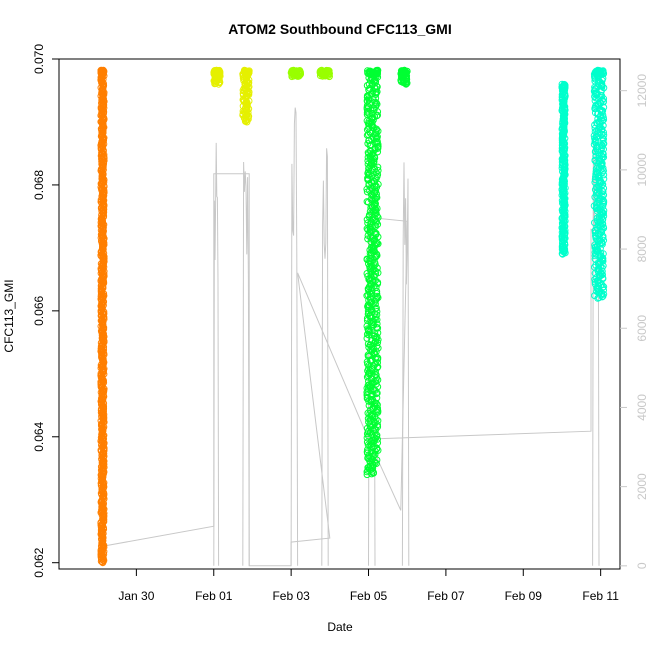  I want to click on y-tick-label: 0.070, so click(39, 59).